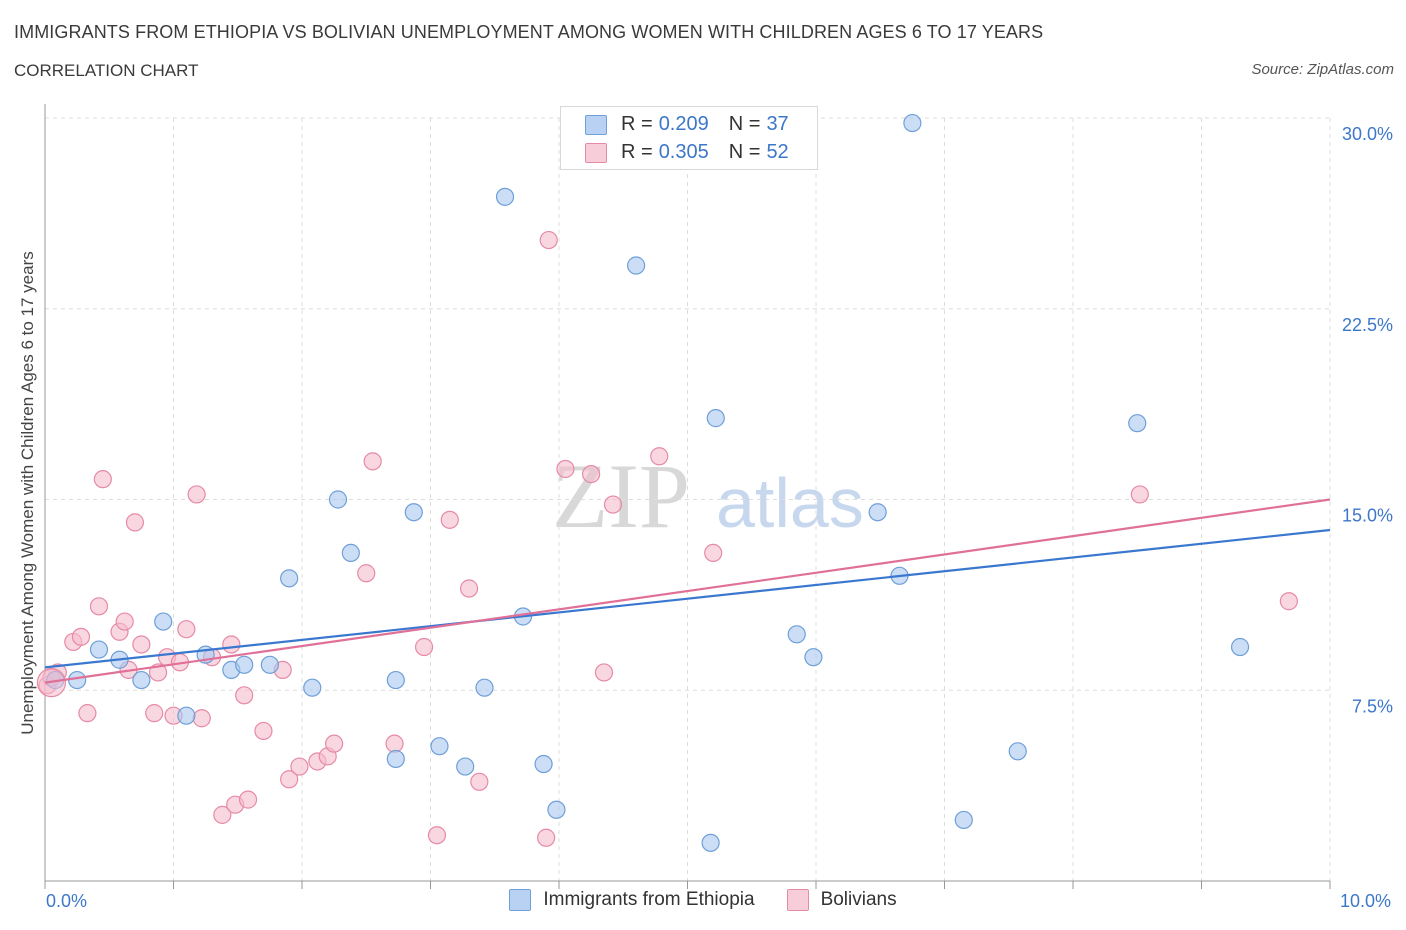  I want to click on x-tick-min: 0.0%, so click(67, 901).